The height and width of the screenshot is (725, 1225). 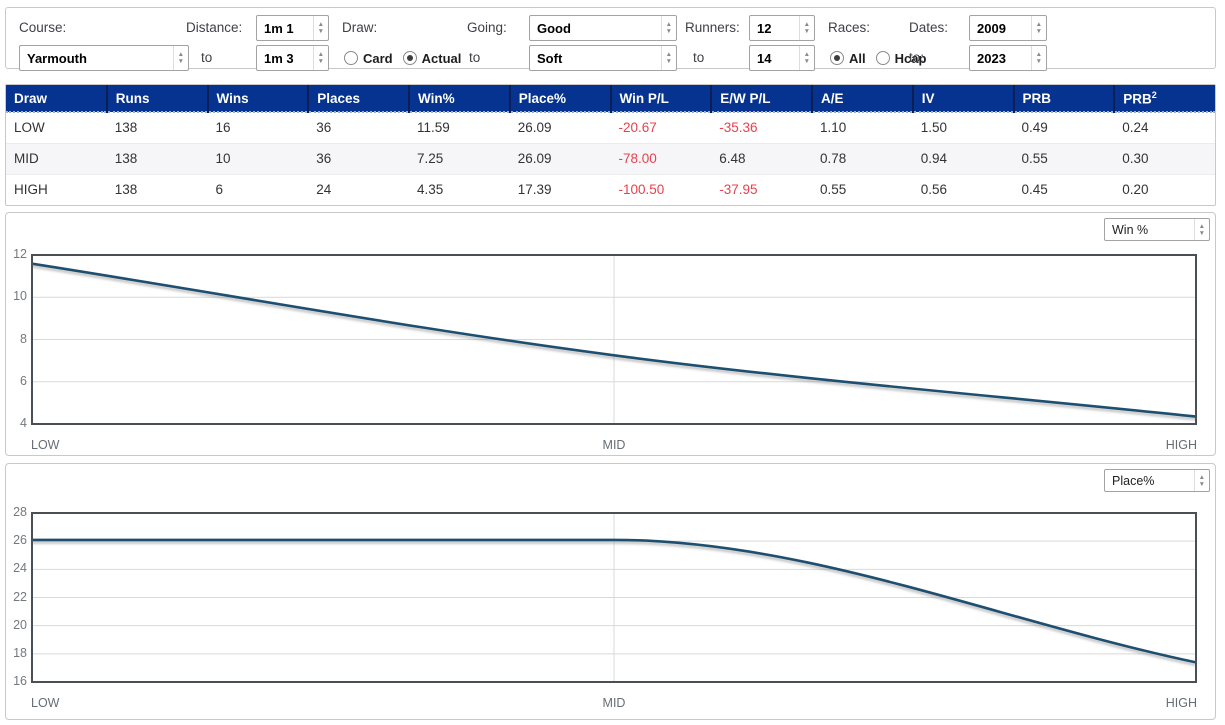 What do you see at coordinates (603, 58) in the screenshot?
I see `going-to-select: Soft ▲ ▼` at bounding box center [603, 58].